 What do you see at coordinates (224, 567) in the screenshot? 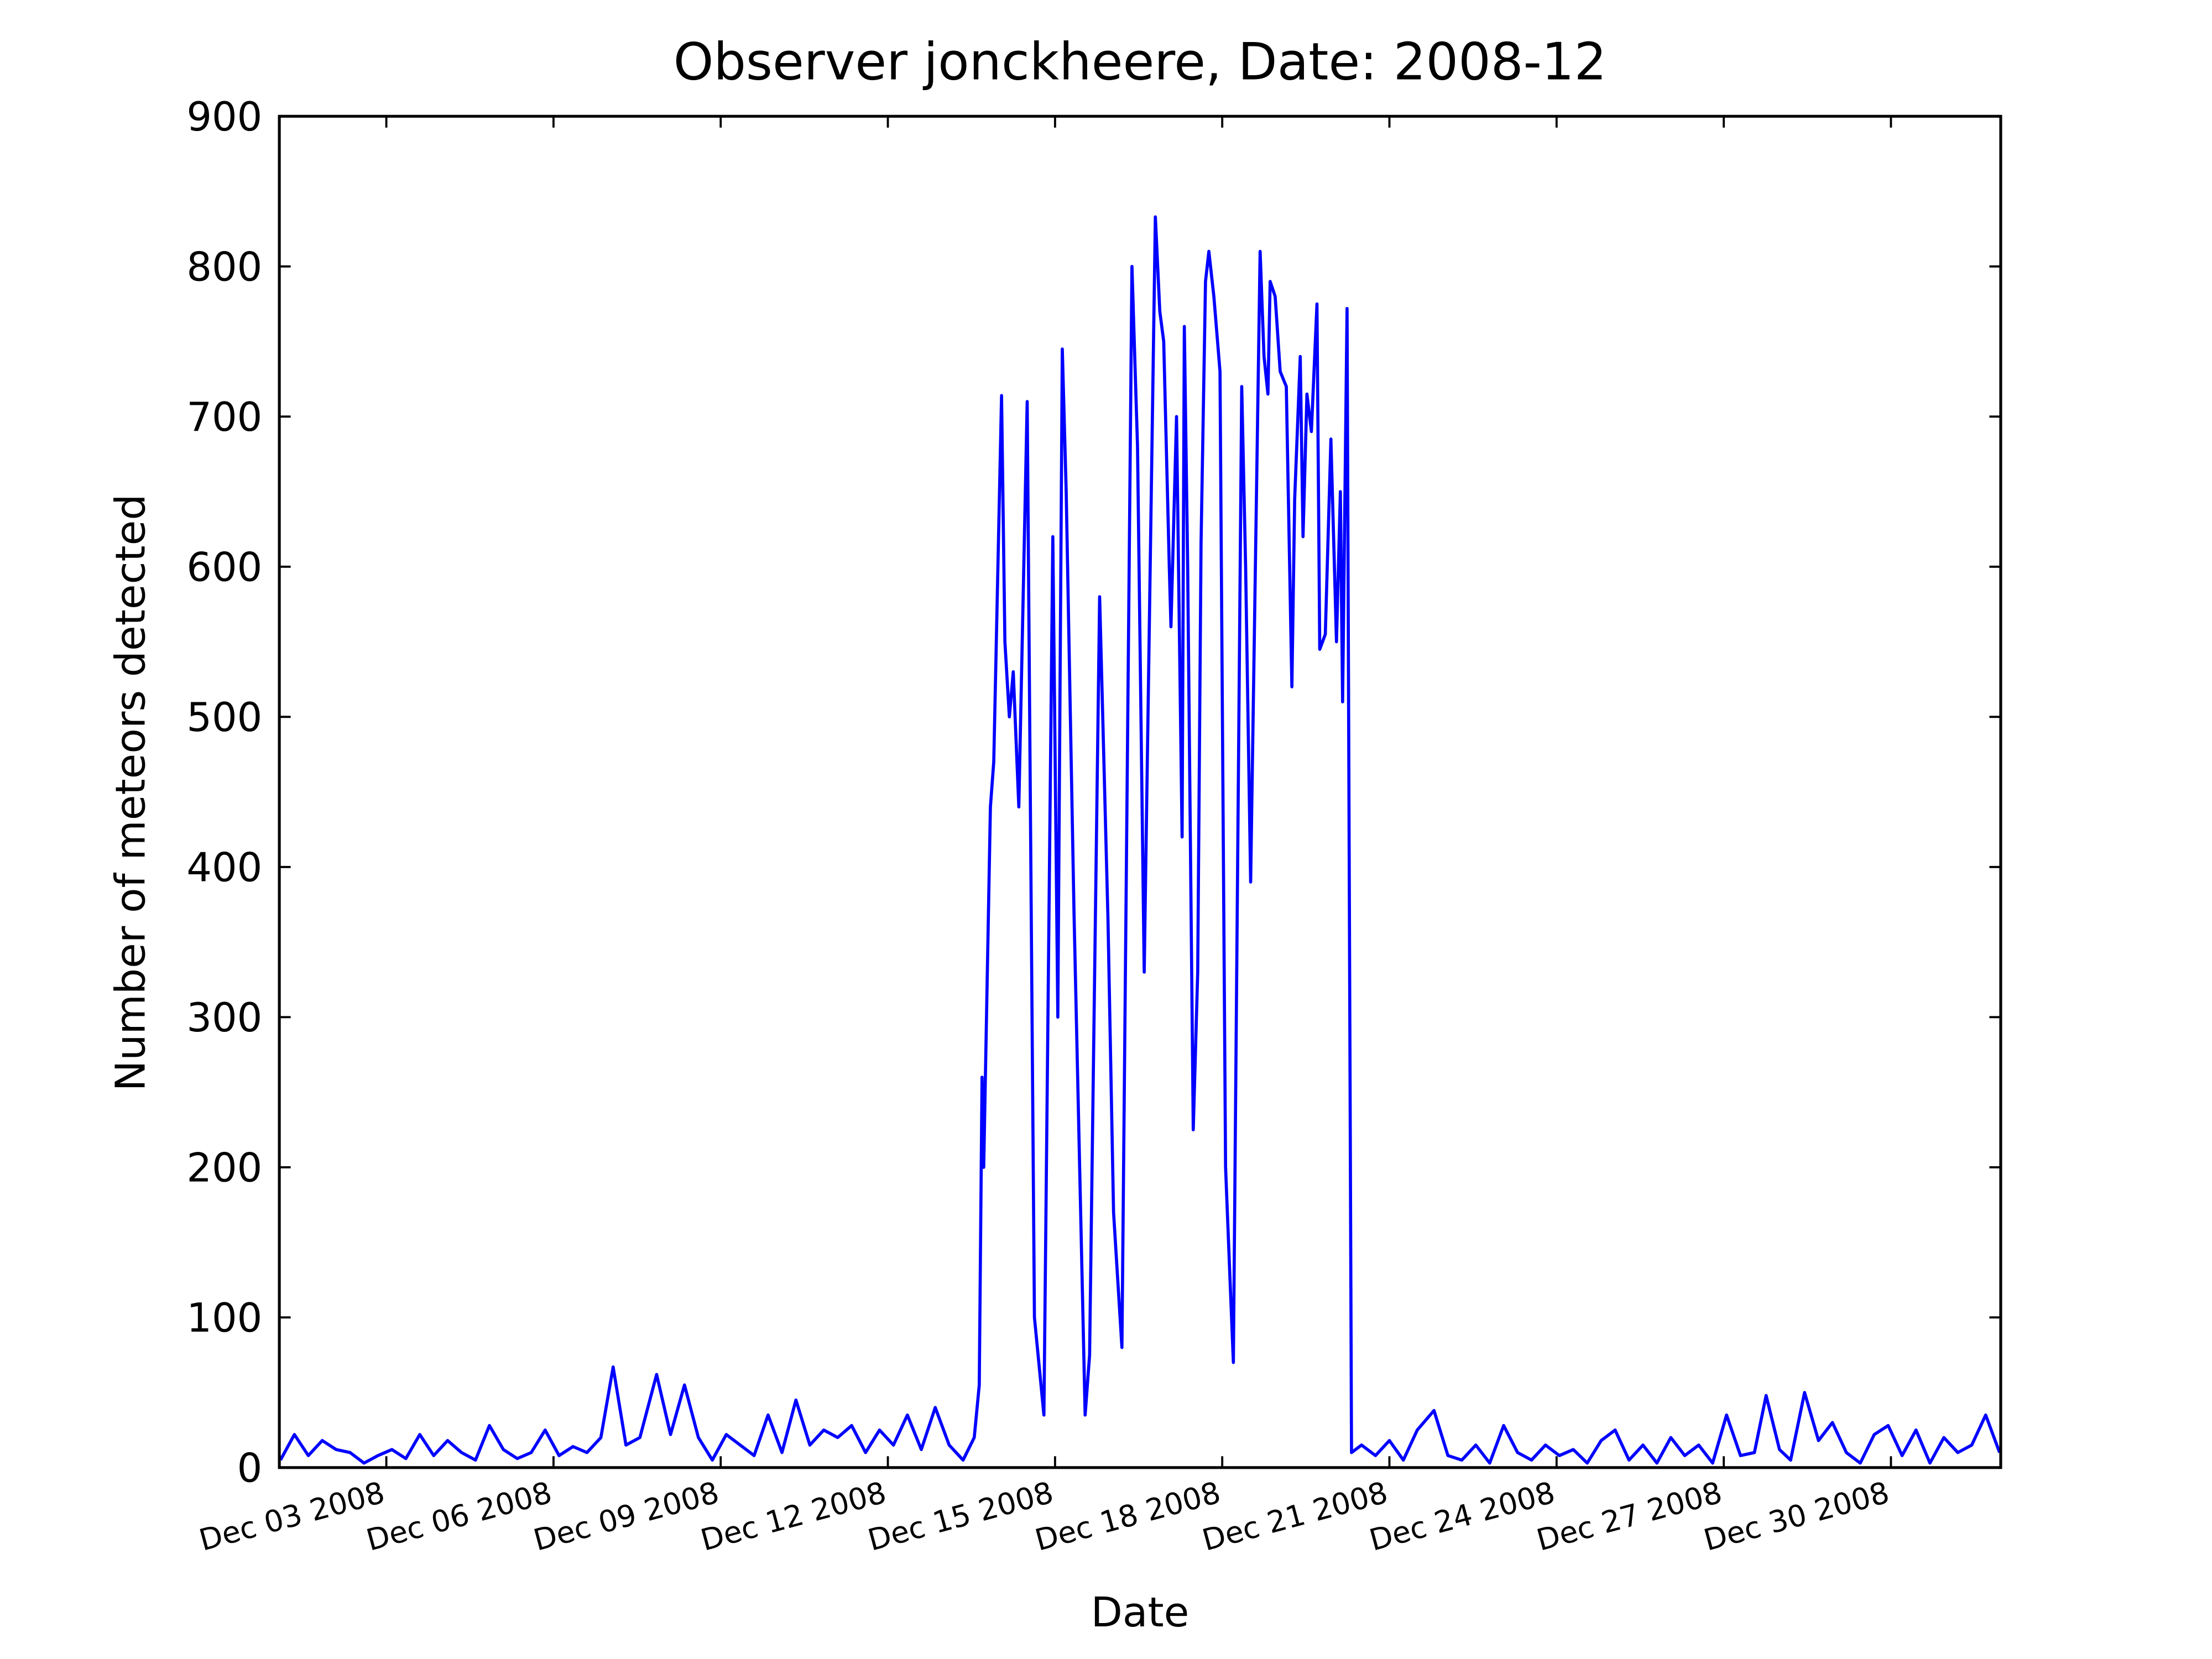
I see `y-tick-label: 600` at bounding box center [224, 567].